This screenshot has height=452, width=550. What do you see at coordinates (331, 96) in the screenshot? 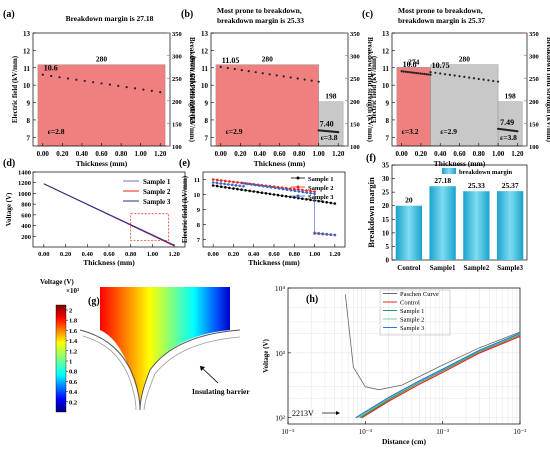
I see `bar-value-label: 198` at bounding box center [331, 96].